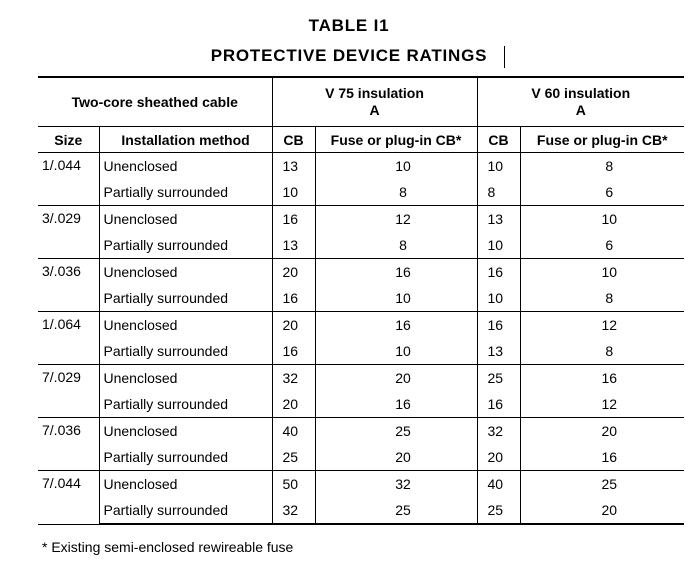 This screenshot has width=698, height=561. I want to click on v60-header-unit: A, so click(580, 110).